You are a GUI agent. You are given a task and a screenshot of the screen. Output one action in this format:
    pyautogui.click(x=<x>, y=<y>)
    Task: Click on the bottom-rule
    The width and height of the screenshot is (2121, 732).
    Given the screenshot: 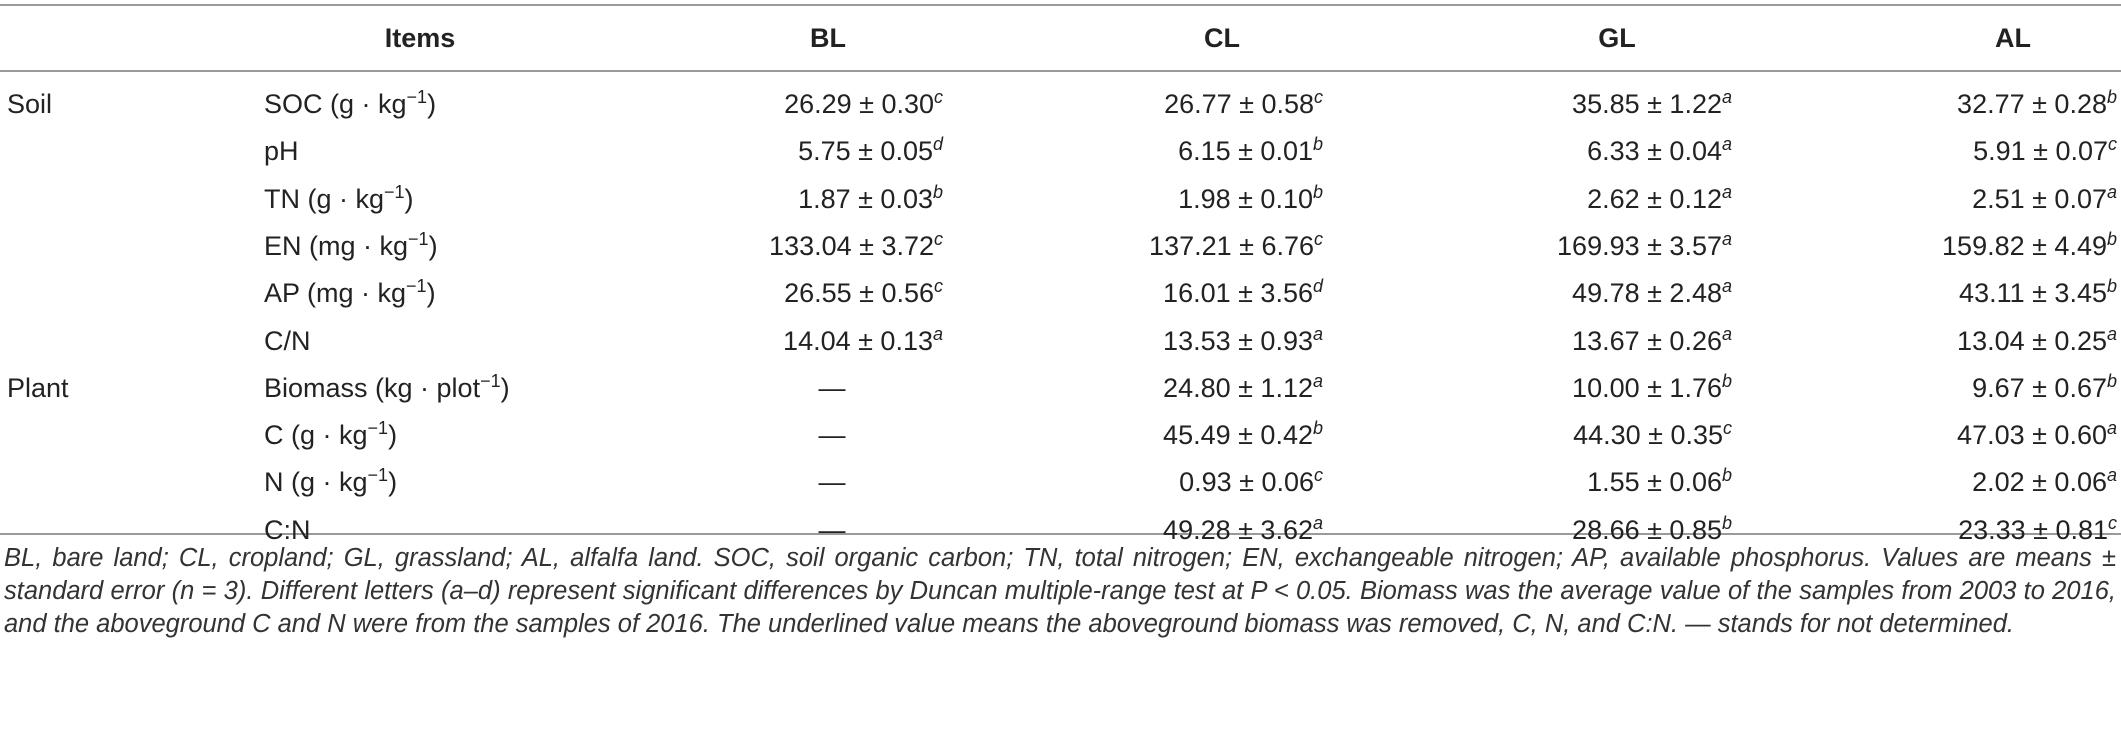 What is the action you would take?
    pyautogui.click(x=1060, y=534)
    